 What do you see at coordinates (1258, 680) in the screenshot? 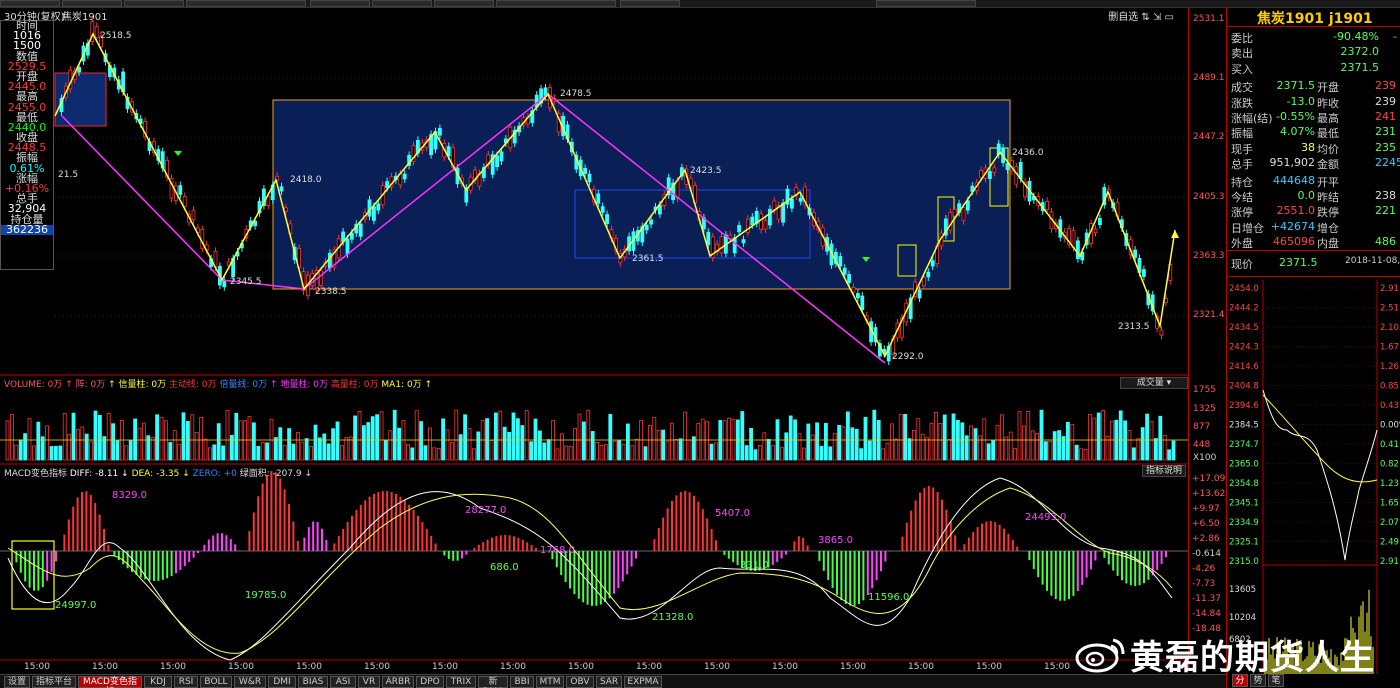
I see `quote-tab-shi: 势` at bounding box center [1258, 680].